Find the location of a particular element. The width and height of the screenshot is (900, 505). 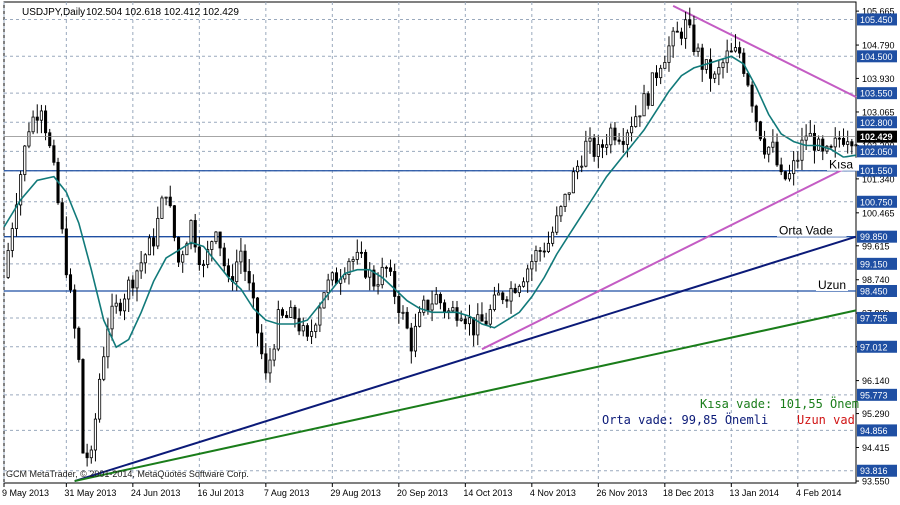

x-tick-label: 29 Aug 2013 is located at coordinates (355, 493).